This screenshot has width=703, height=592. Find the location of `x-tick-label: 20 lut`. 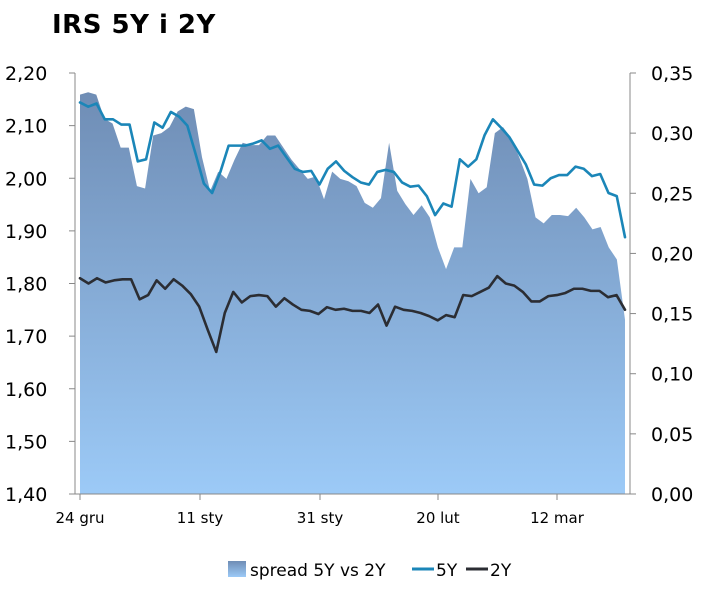

x-tick-label: 20 lut is located at coordinates (438, 518).